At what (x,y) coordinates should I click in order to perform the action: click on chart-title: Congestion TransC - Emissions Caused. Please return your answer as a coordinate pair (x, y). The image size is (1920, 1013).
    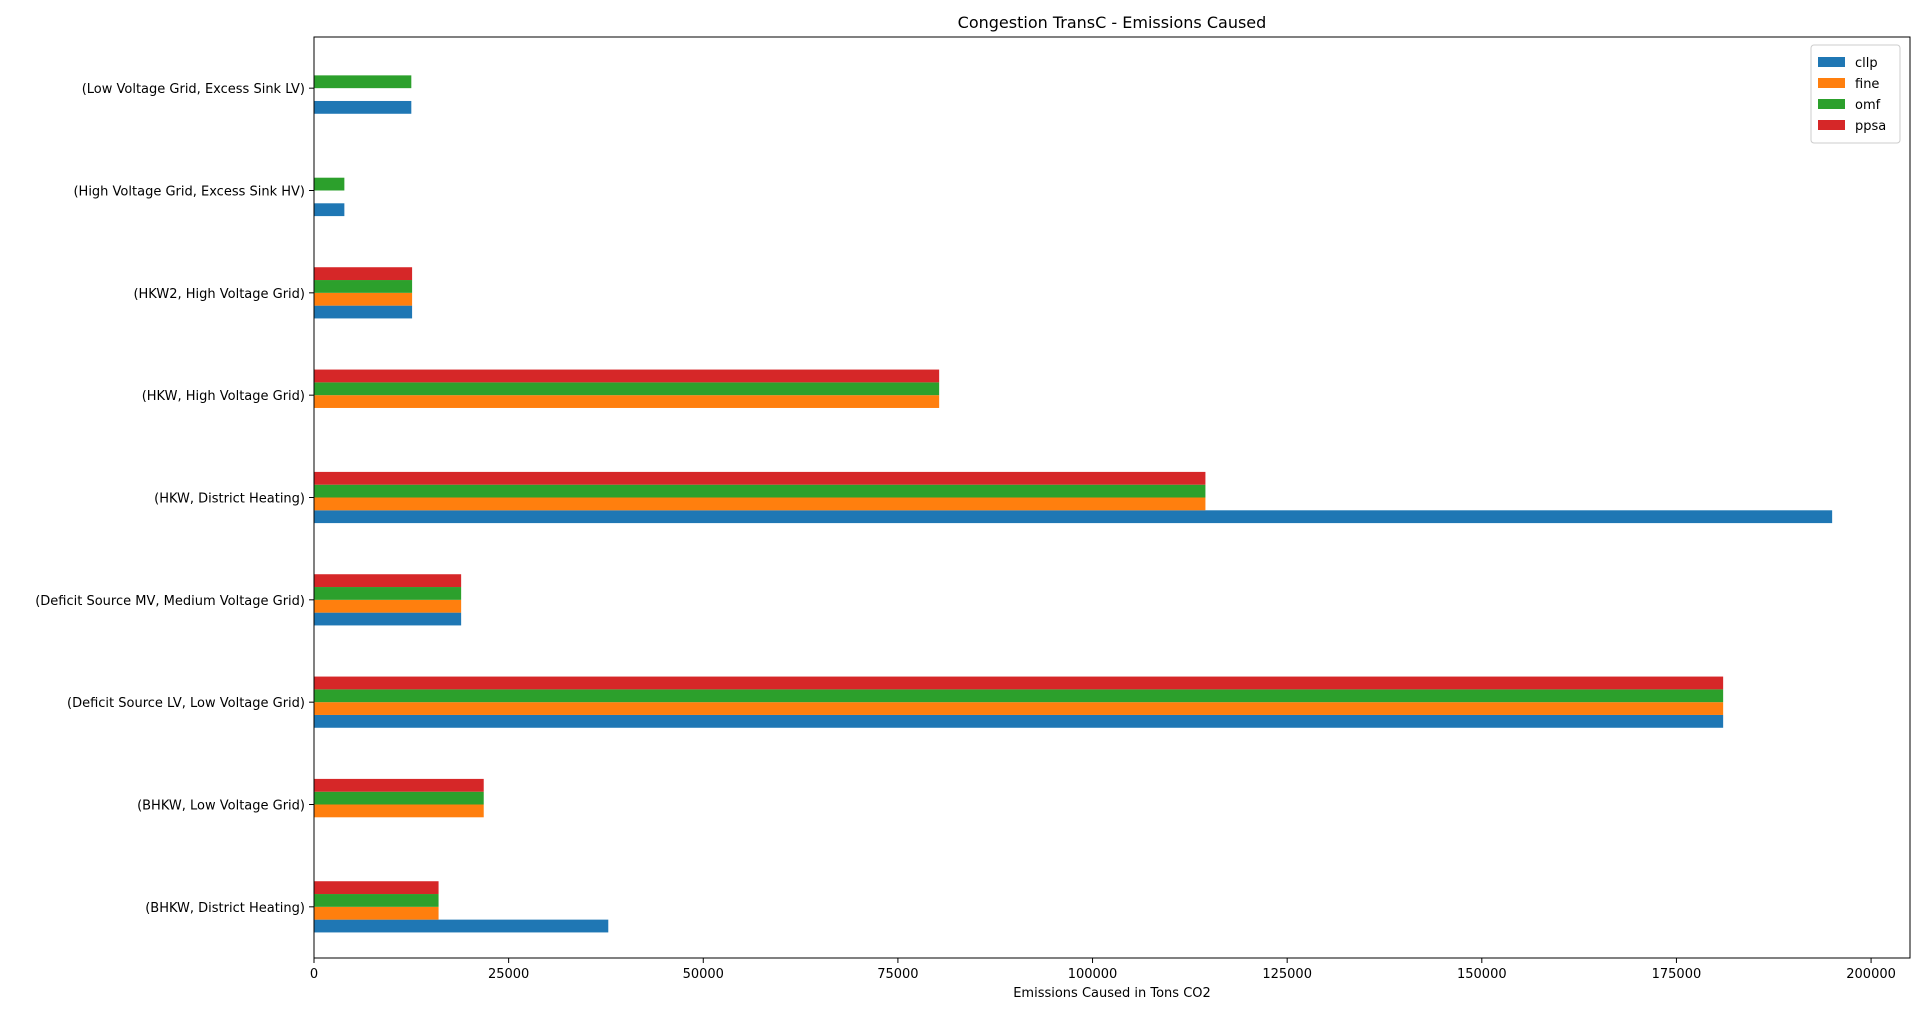
    Looking at the image, I should click on (1112, 22).